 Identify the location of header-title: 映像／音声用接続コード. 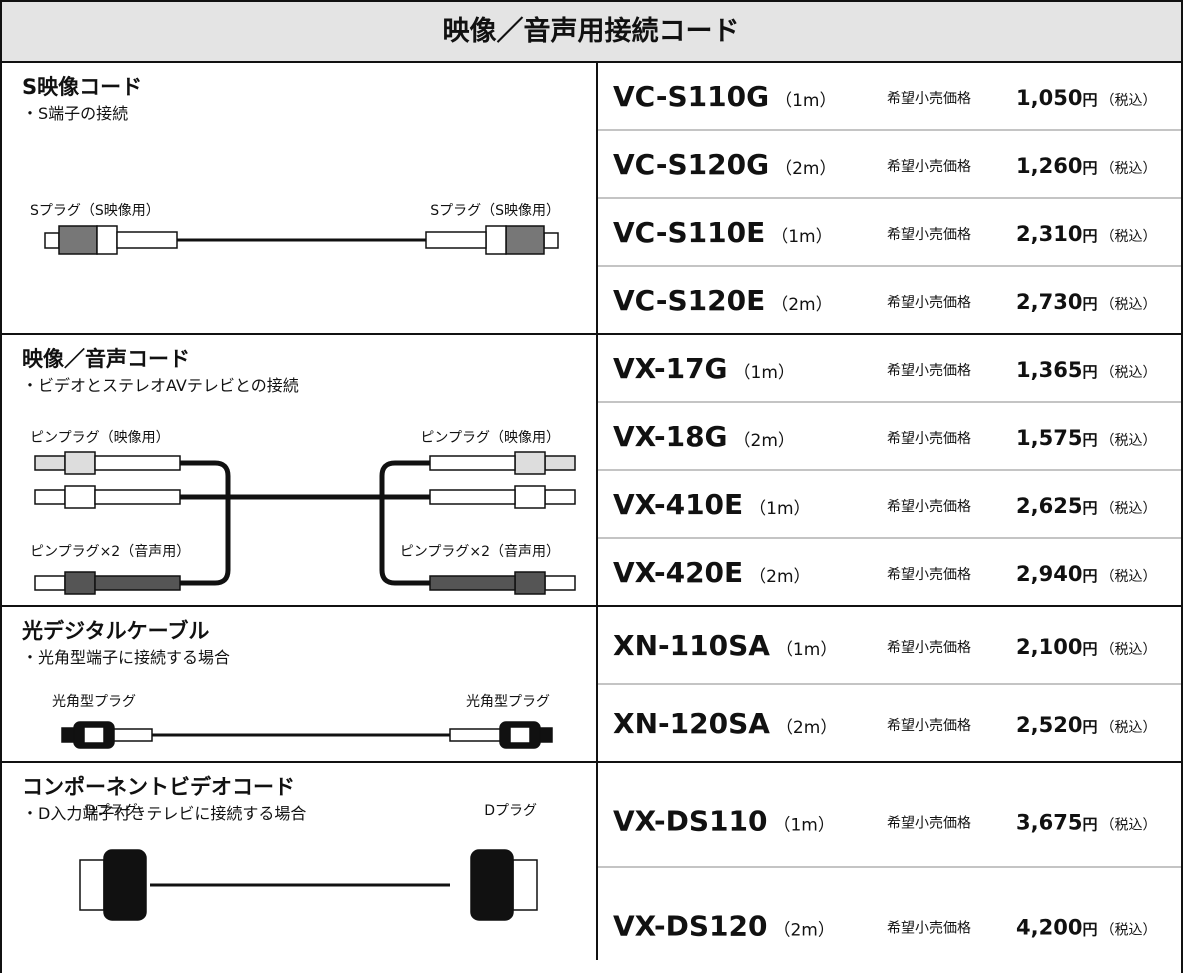
(591, 31).